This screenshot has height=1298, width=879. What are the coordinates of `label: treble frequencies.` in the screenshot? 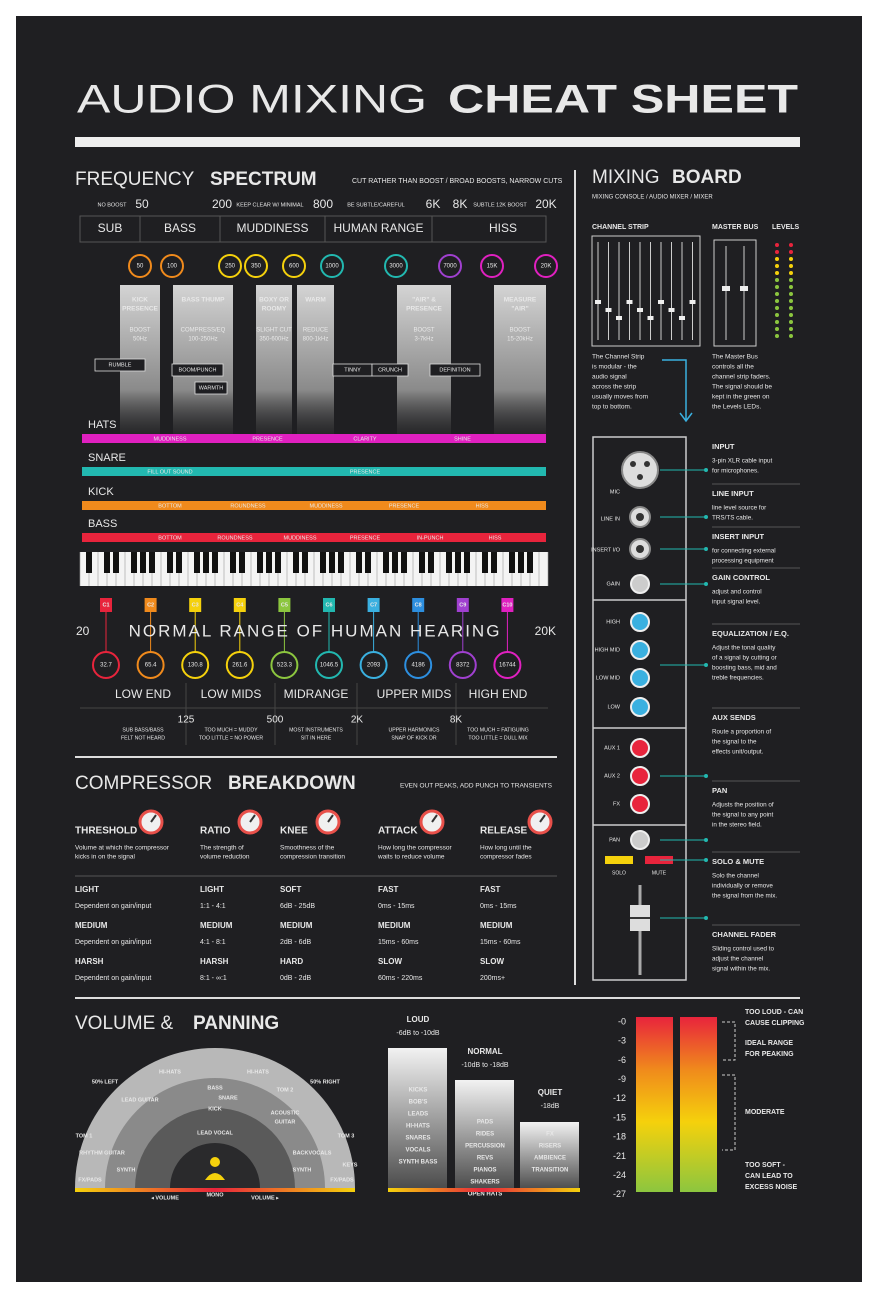 It's located at (738, 678).